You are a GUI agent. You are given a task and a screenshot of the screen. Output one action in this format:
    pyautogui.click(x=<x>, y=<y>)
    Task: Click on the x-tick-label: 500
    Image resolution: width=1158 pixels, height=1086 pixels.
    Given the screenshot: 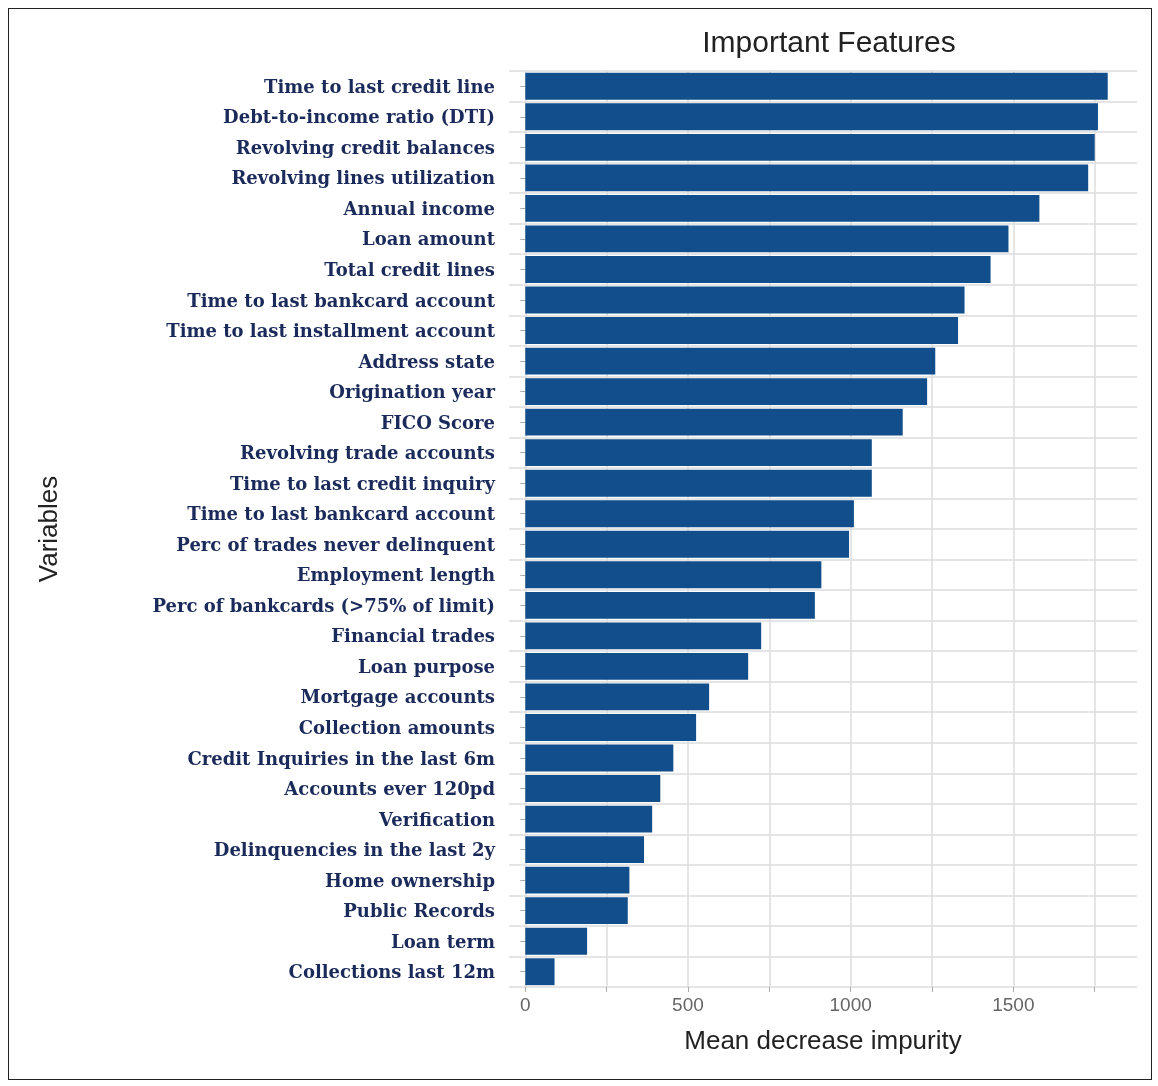 What is the action you would take?
    pyautogui.click(x=688, y=1004)
    